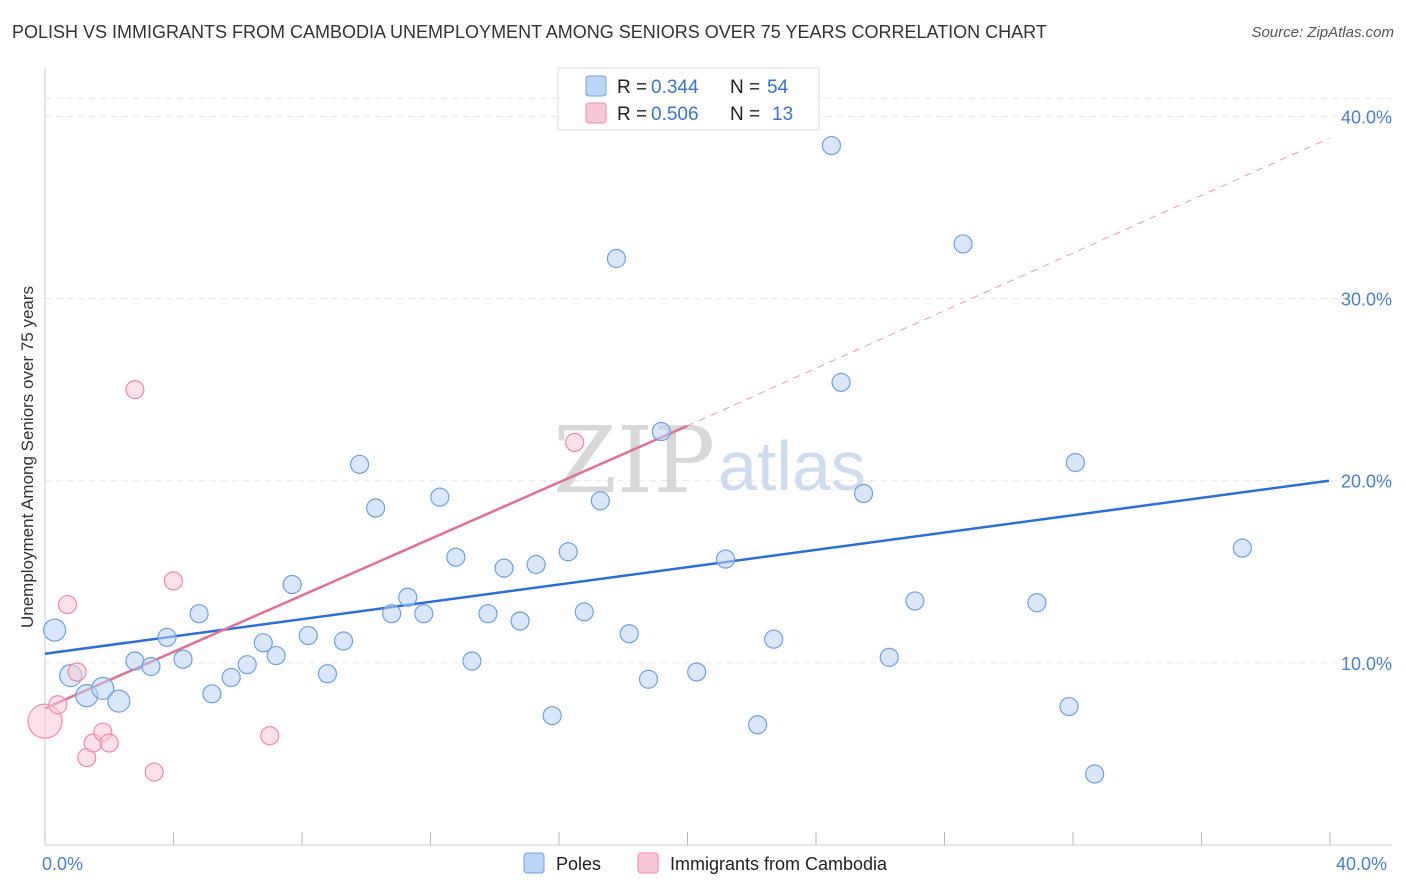 The width and height of the screenshot is (1406, 892). Describe the element at coordinates (1366, 117) in the screenshot. I see `y-tick-label-40: 40.0%` at that location.